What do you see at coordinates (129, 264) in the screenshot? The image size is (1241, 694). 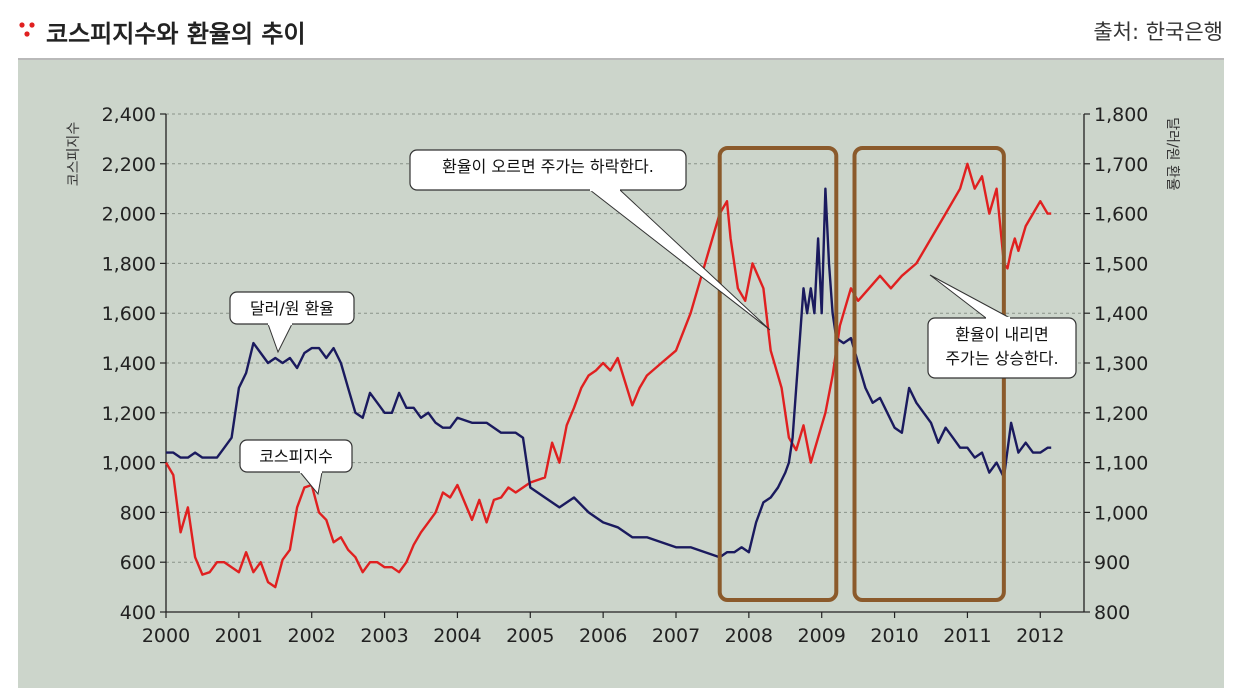 I see `y-tick-label: 1,800` at bounding box center [129, 264].